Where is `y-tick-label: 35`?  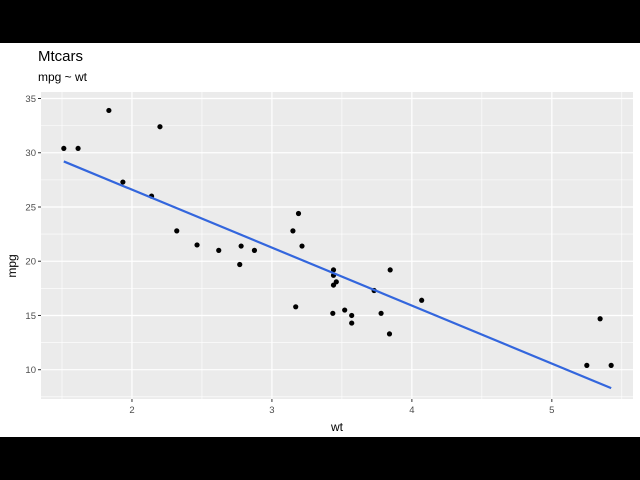
y-tick-label: 35 is located at coordinates (30, 99).